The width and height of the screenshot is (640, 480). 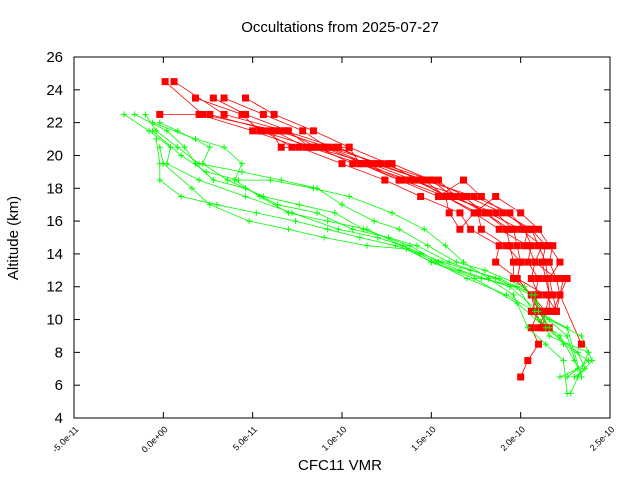 What do you see at coordinates (340, 27) in the screenshot?
I see `chart-title: Occultations from 2025-07-27` at bounding box center [340, 27].